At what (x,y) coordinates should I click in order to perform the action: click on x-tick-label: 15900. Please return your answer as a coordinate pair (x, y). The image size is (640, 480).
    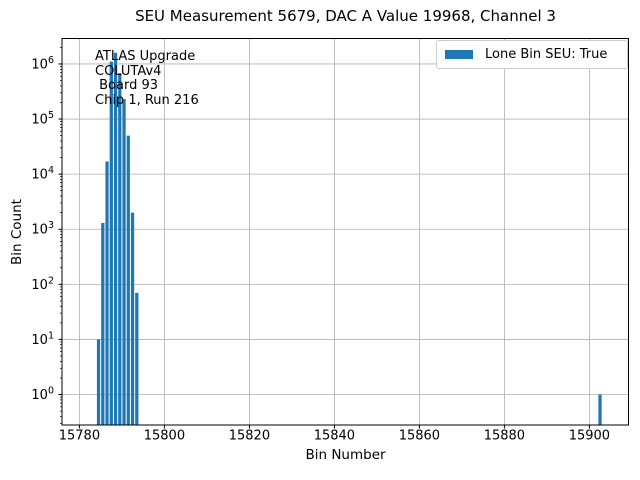
    Looking at the image, I should click on (589, 436).